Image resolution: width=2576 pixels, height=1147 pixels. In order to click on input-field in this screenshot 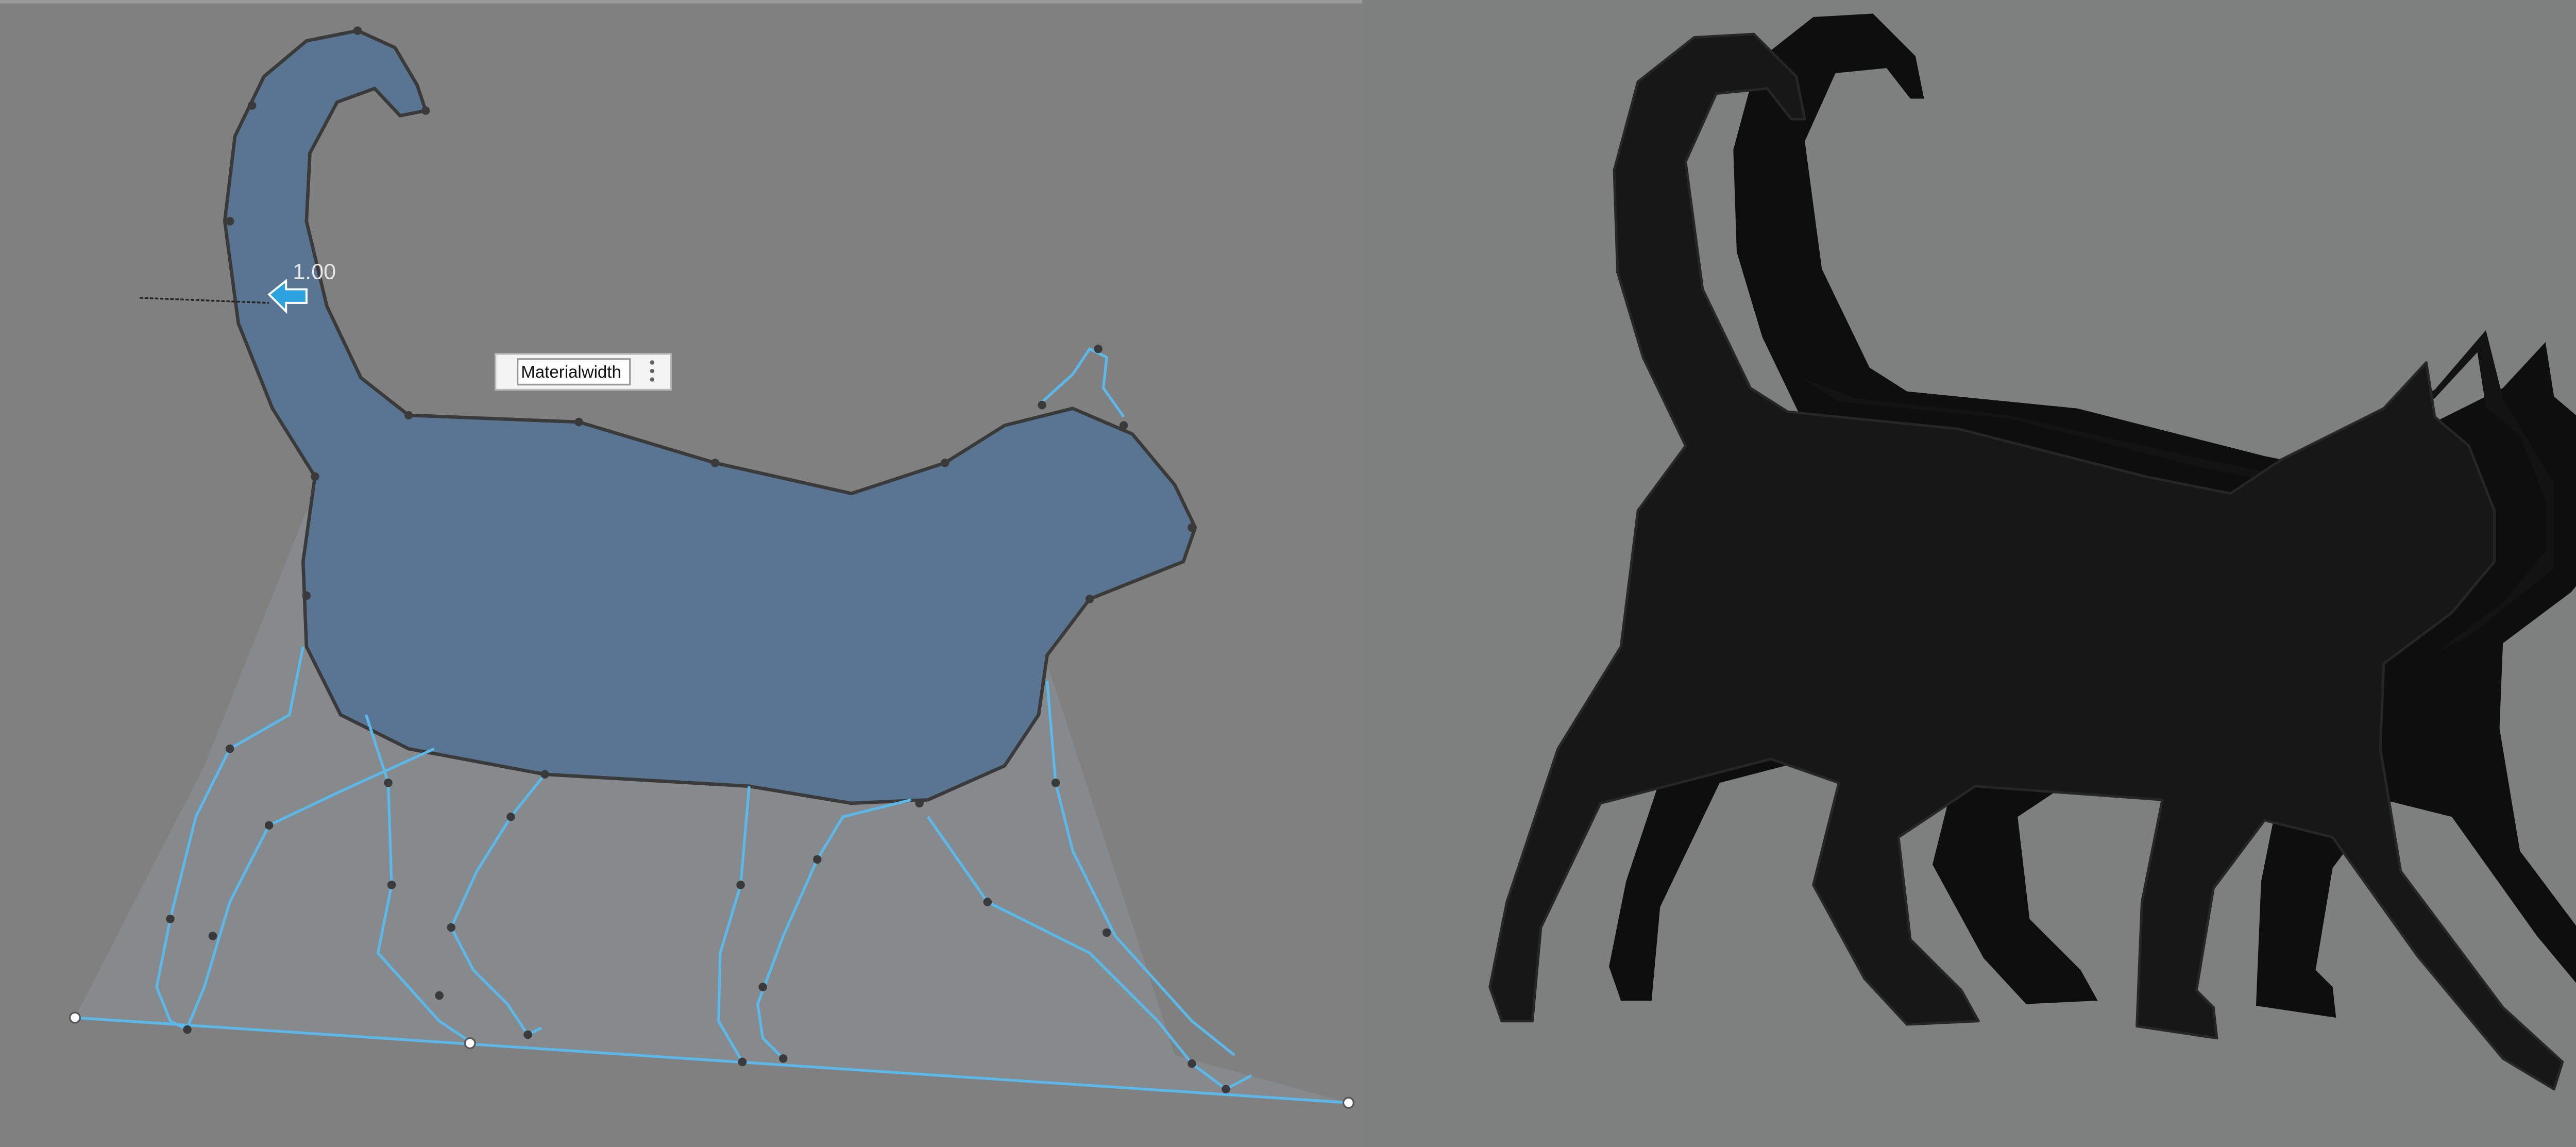, I will do `click(574, 372)`.